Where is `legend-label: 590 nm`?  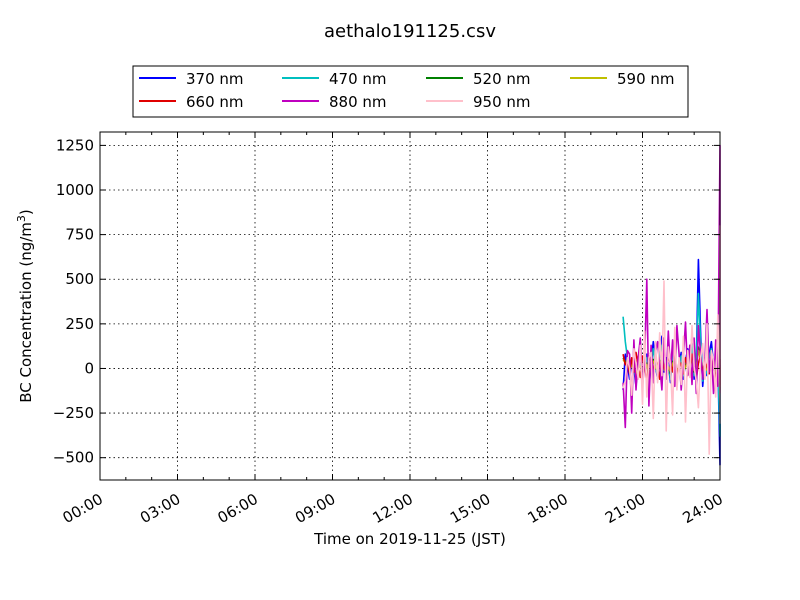
legend-label: 590 nm is located at coordinates (646, 79).